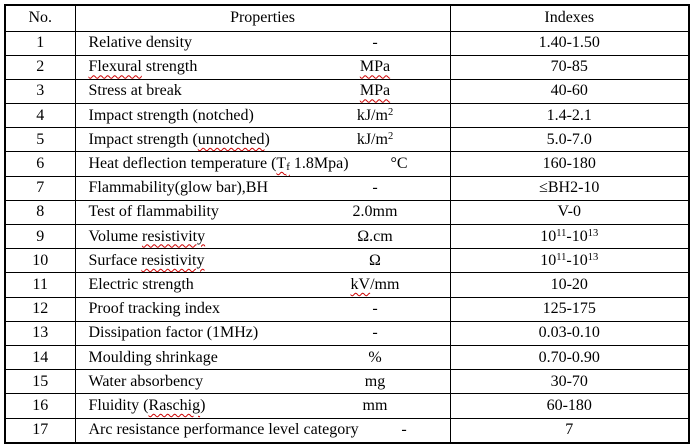 Image resolution: width=695 pixels, height=446 pixels. Describe the element at coordinates (115, 260) in the screenshot. I see `text-segment: Surface` at that location.